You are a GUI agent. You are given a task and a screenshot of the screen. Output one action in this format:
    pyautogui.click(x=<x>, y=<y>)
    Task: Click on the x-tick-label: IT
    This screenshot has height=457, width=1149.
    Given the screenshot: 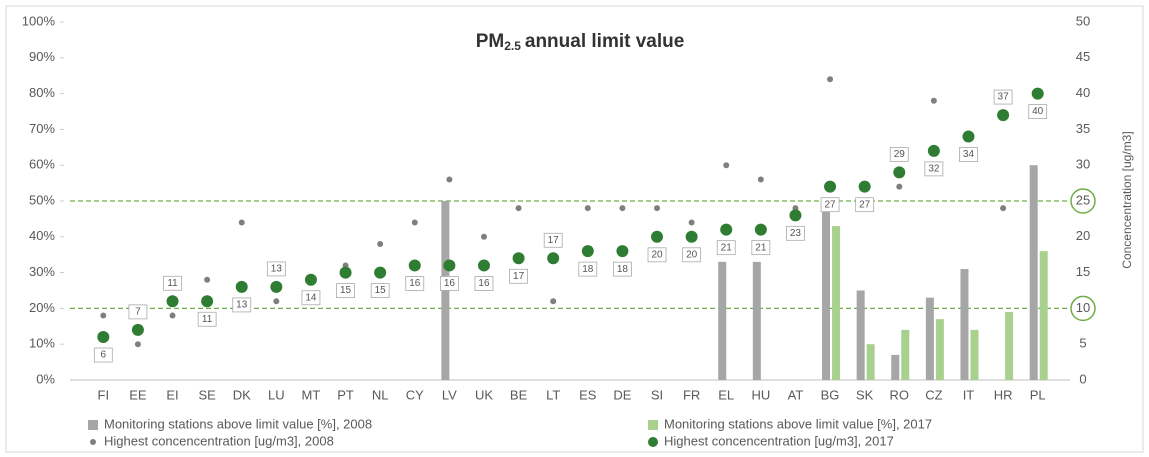 What is the action you would take?
    pyautogui.click(x=969, y=394)
    